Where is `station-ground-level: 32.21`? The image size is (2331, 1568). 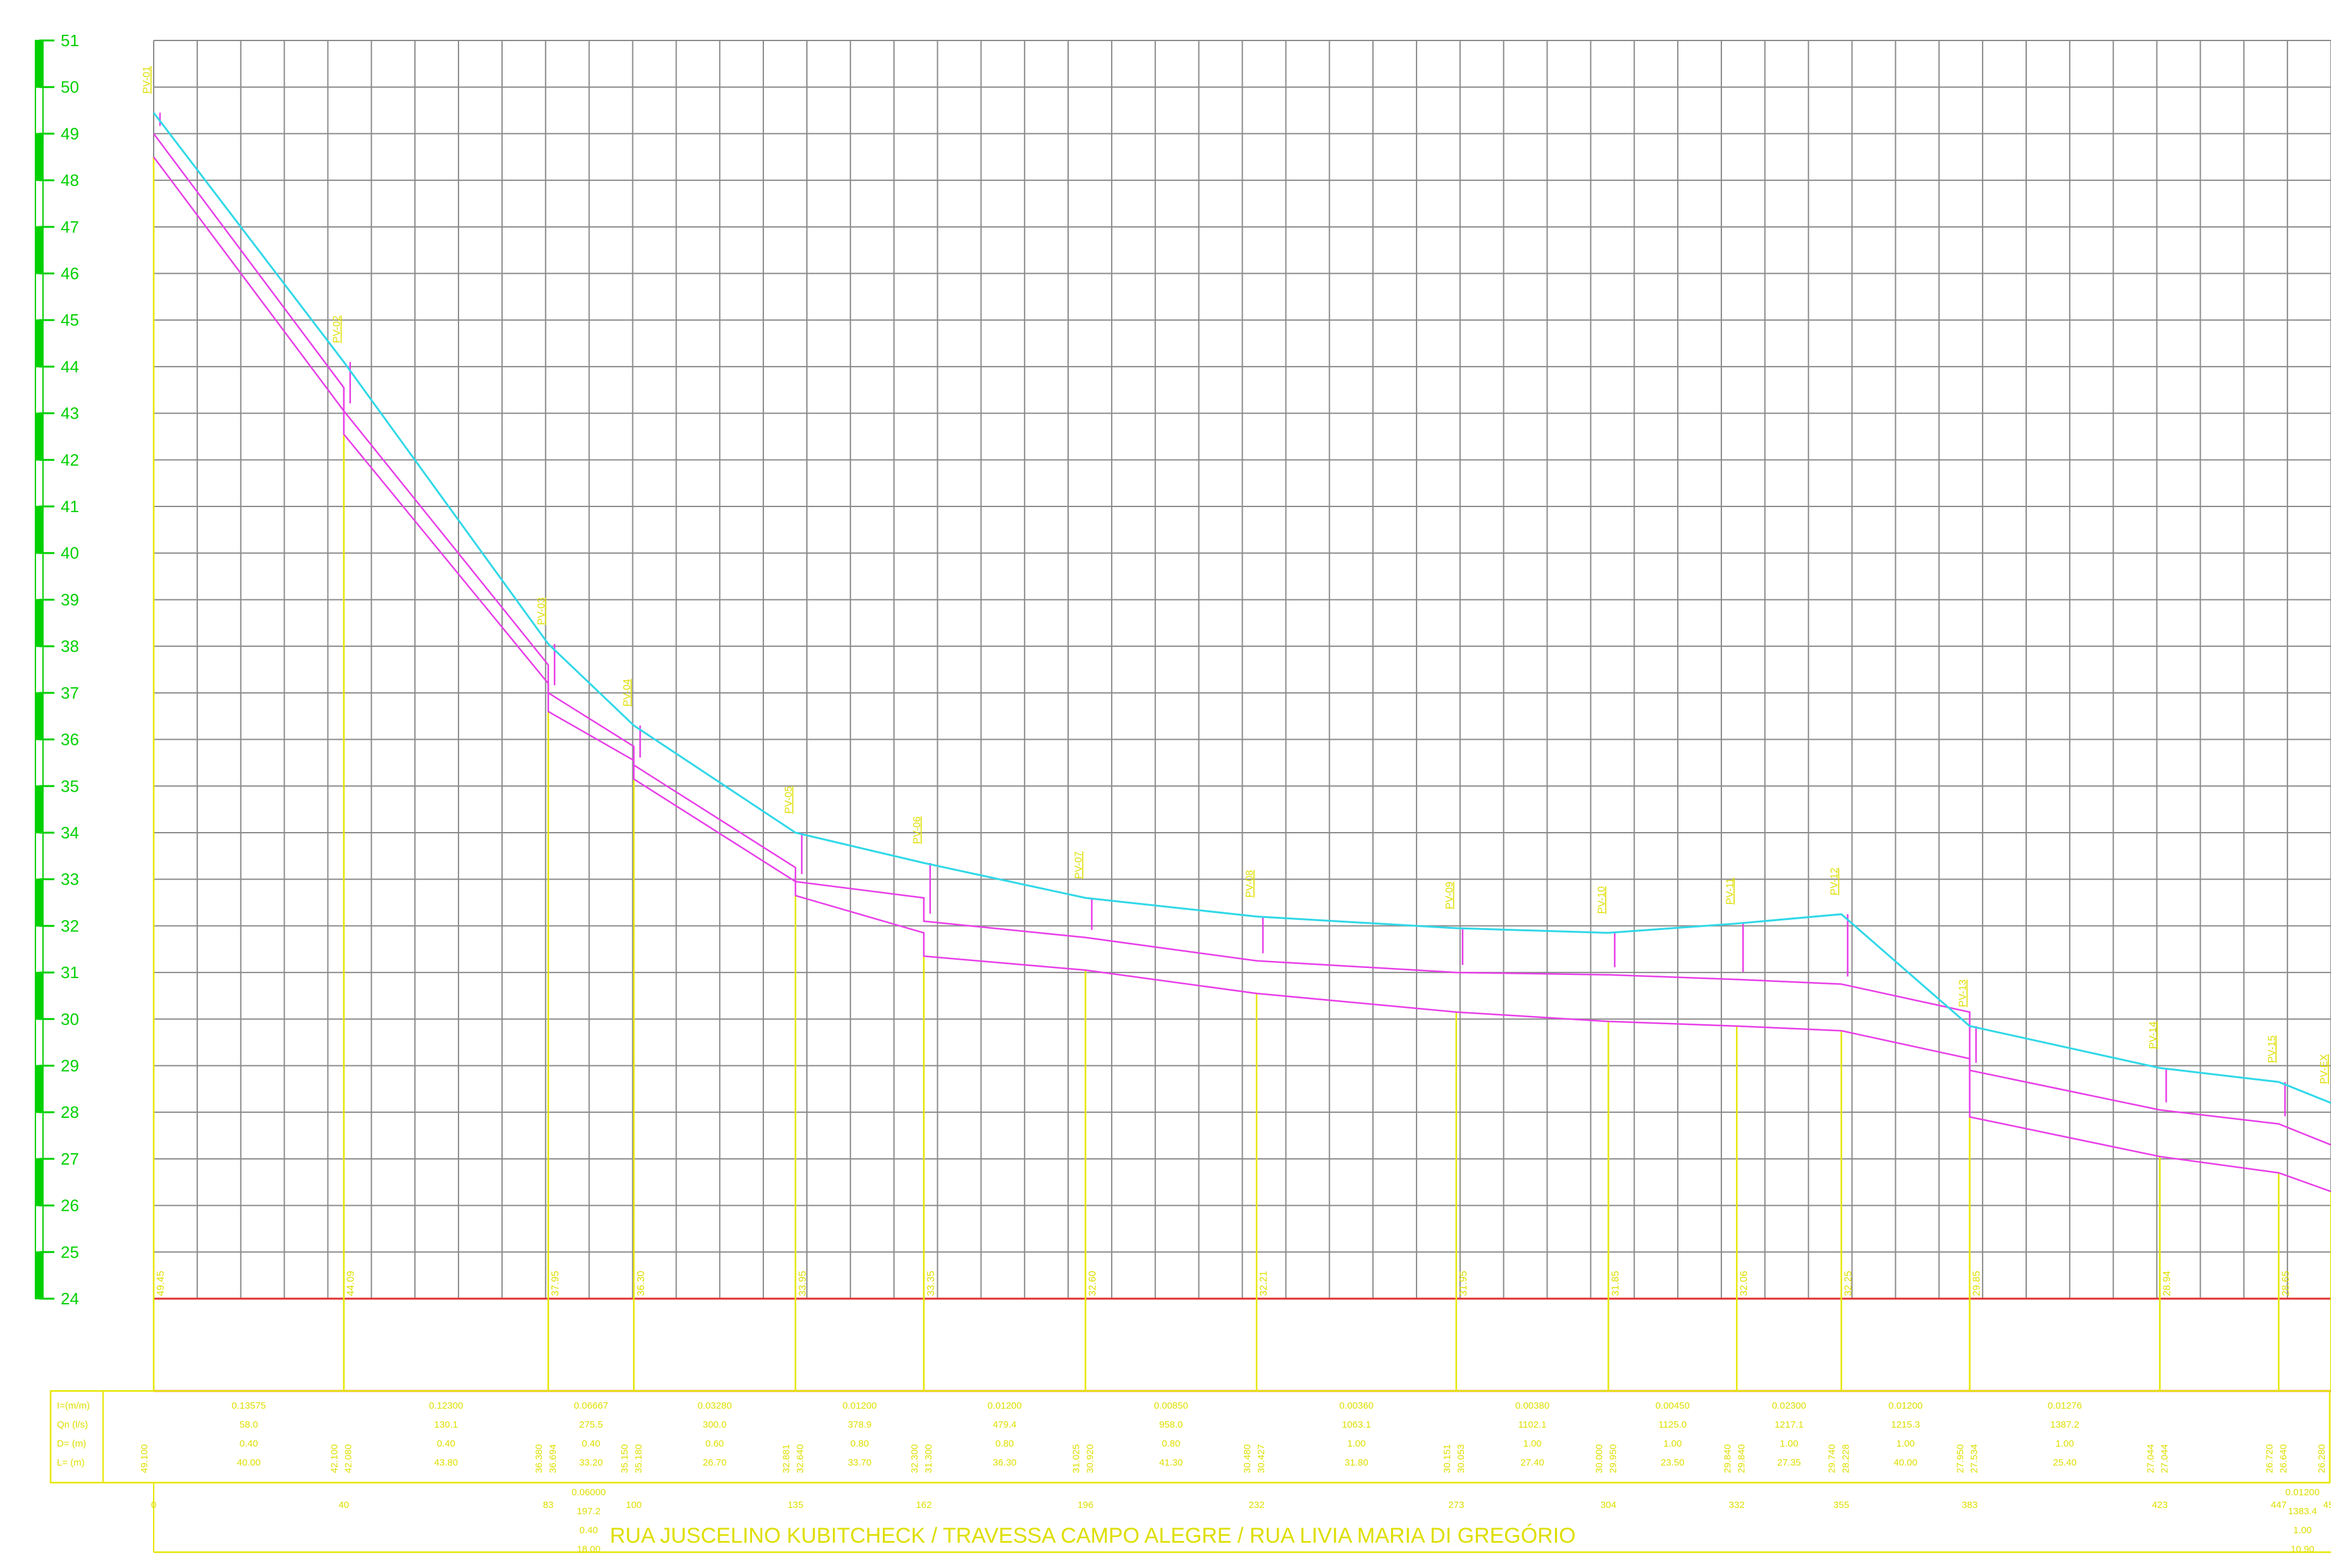
station-ground-level: 32.21 is located at coordinates (1263, 1283).